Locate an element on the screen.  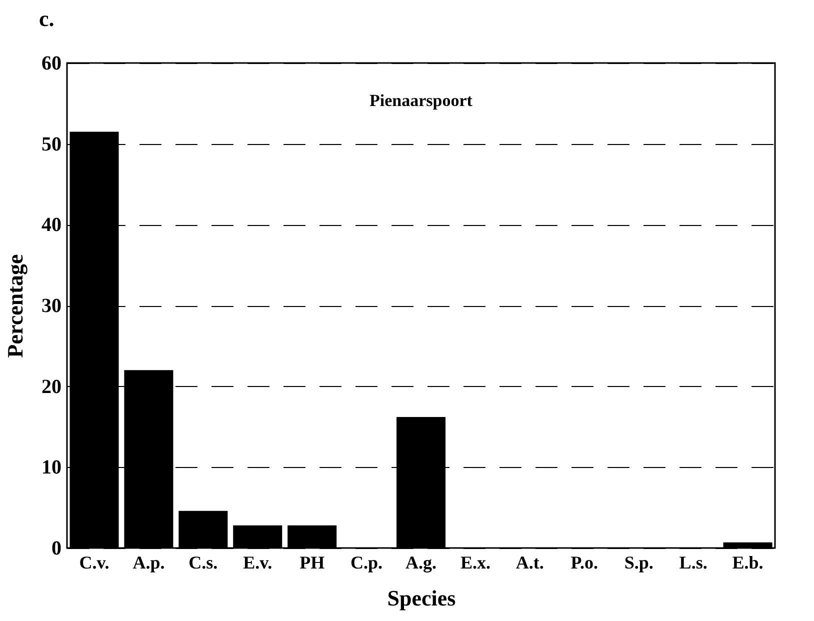
x-tick-label: A.t. is located at coordinates (530, 562).